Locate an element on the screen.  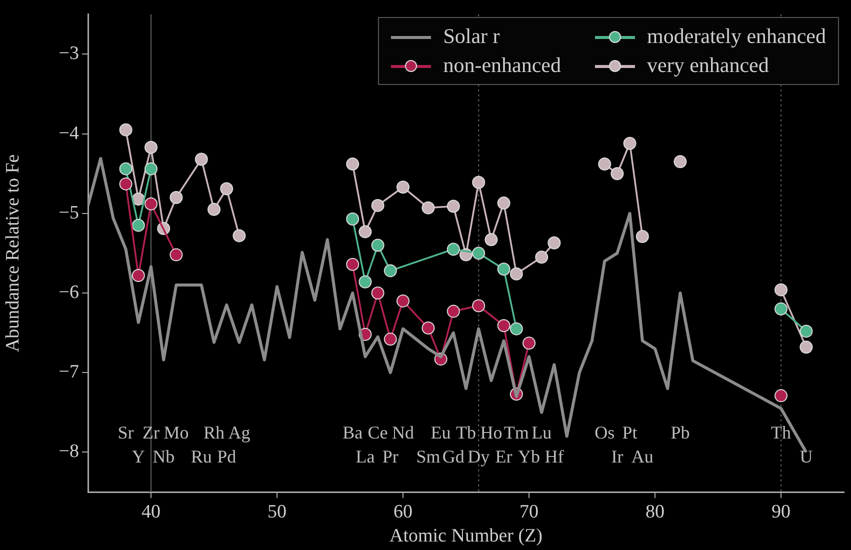
annotation: Sm is located at coordinates (428, 456).